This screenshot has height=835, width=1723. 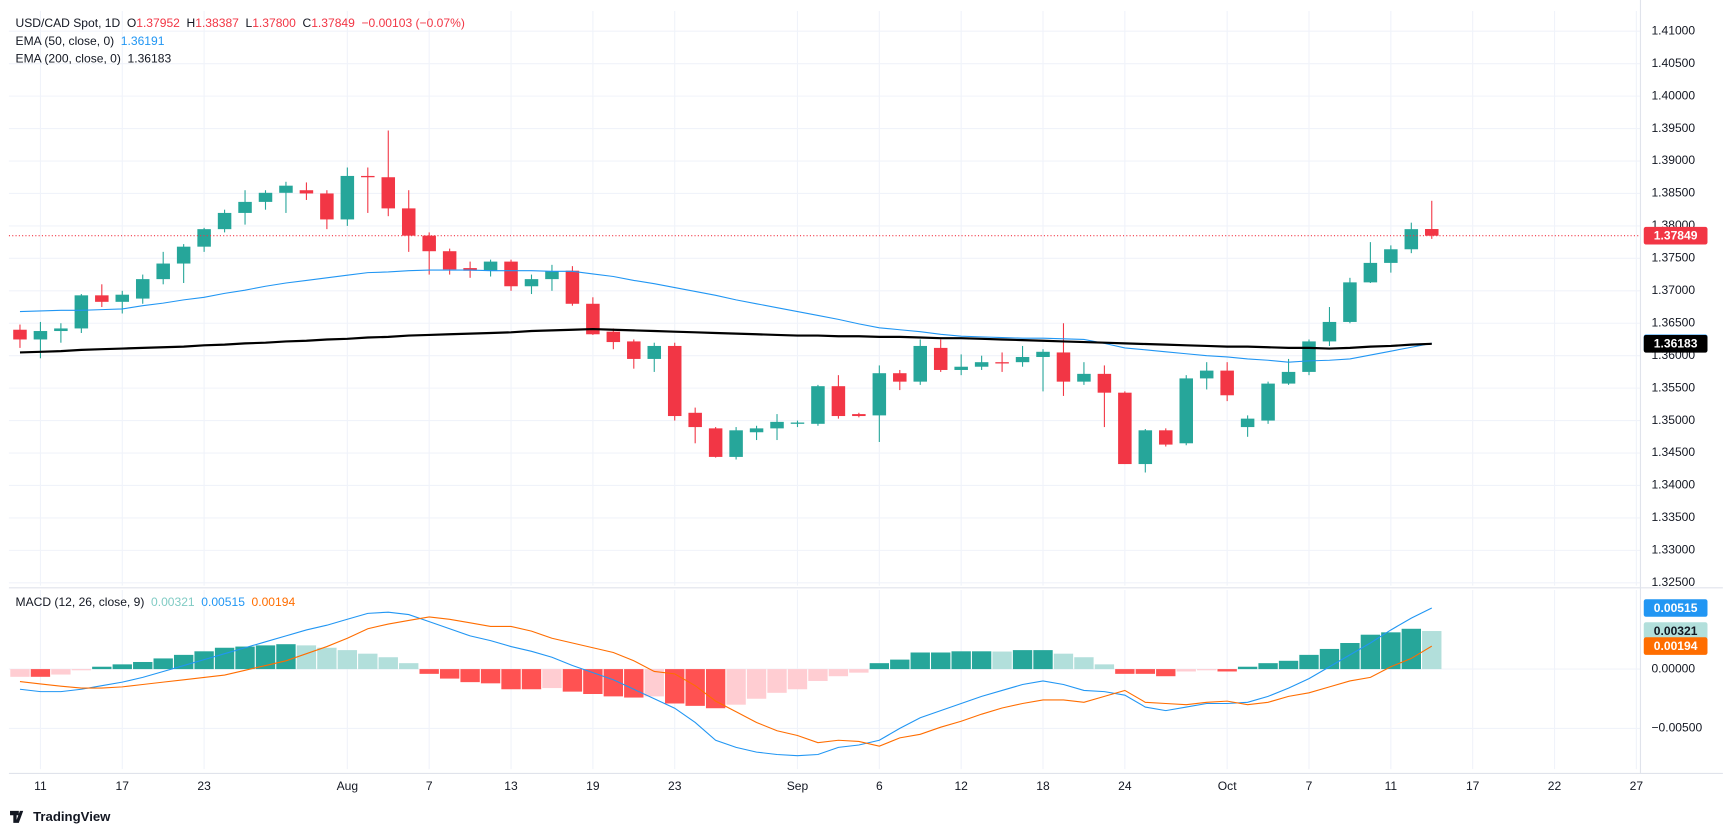 I want to click on y-tick-label: 0.00000, so click(x=1673, y=668).